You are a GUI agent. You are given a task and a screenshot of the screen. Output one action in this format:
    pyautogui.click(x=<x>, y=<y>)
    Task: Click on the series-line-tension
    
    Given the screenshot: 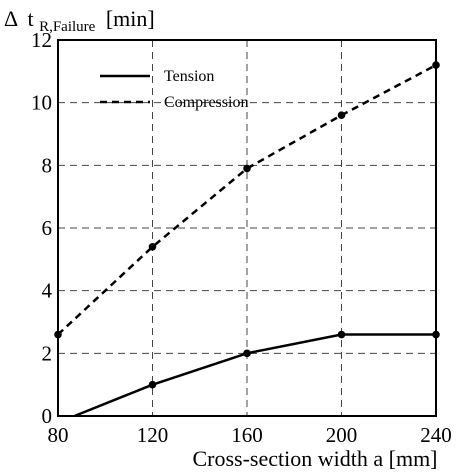 What is the action you would take?
    pyautogui.click(x=255, y=375)
    